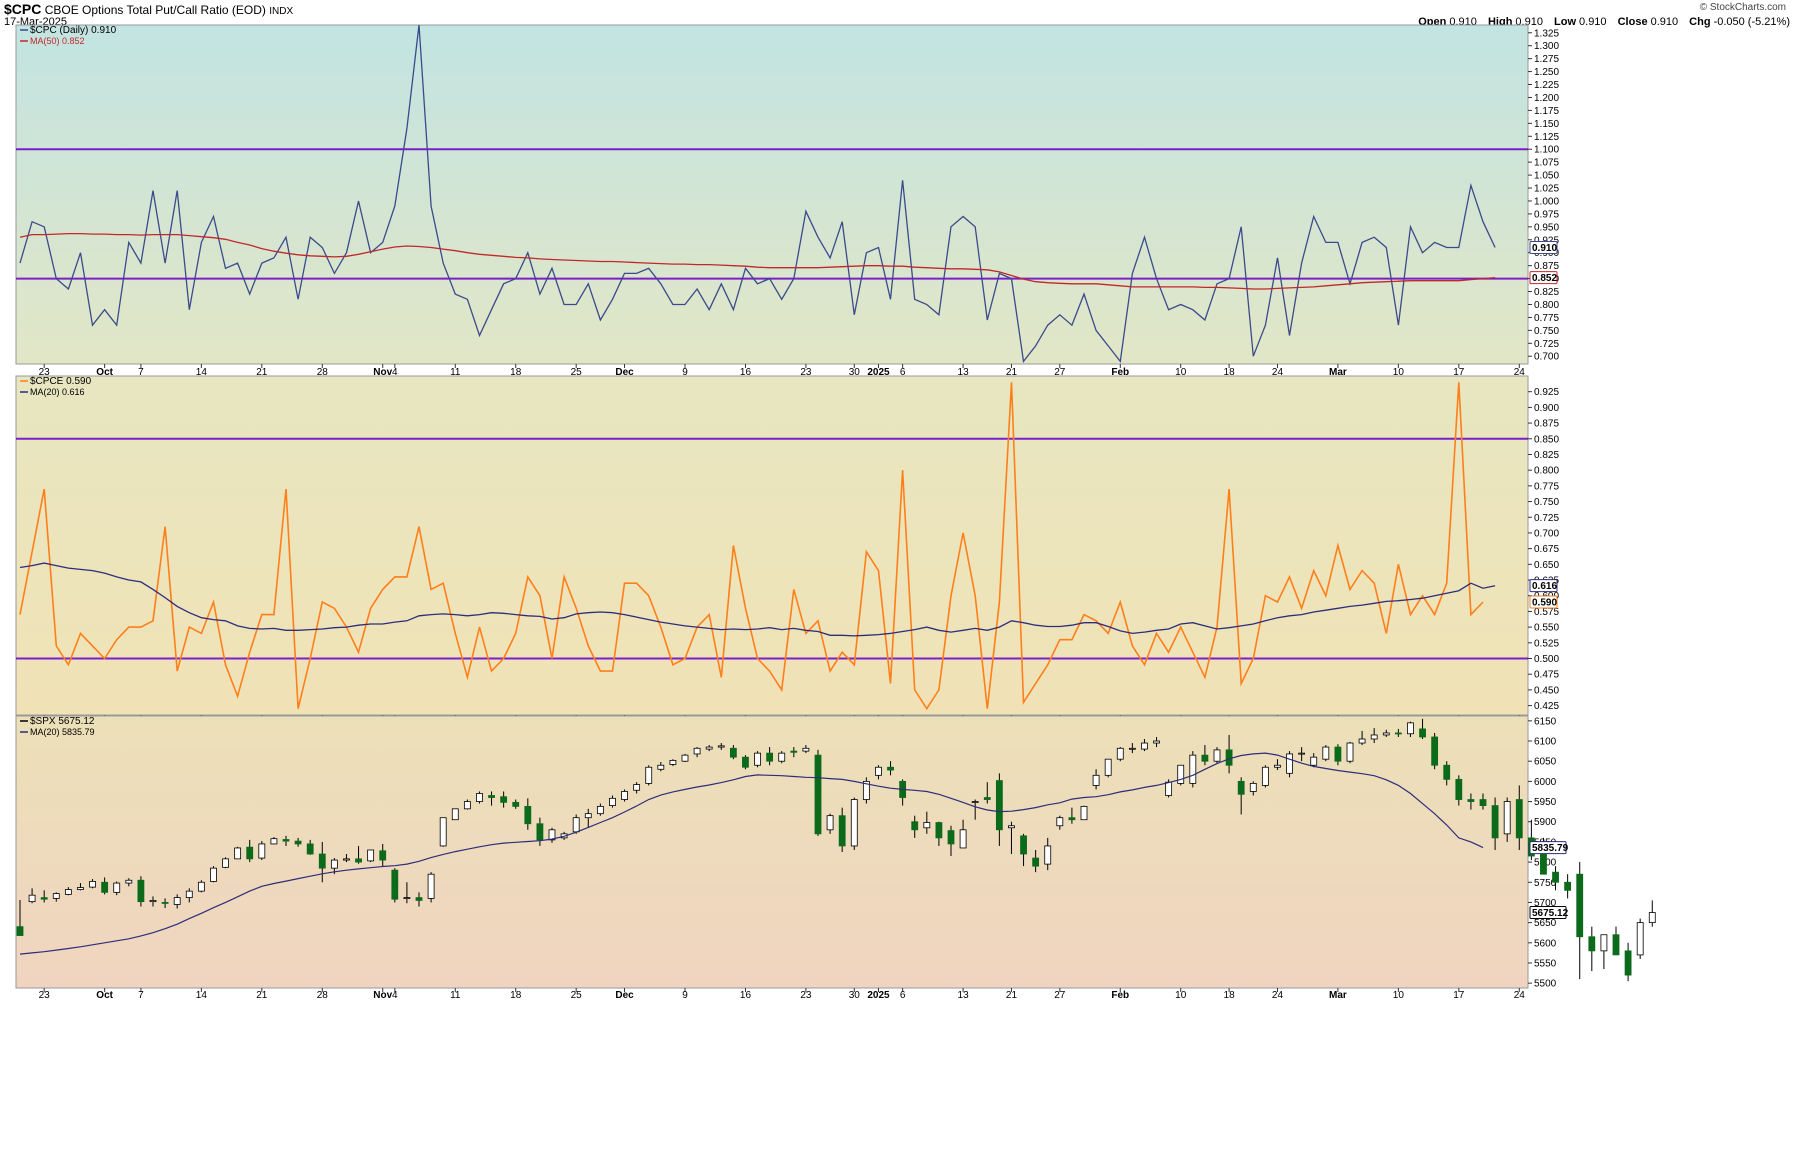  Describe the element at coordinates (685, 995) in the screenshot. I see `x-tick-label: 9` at that location.